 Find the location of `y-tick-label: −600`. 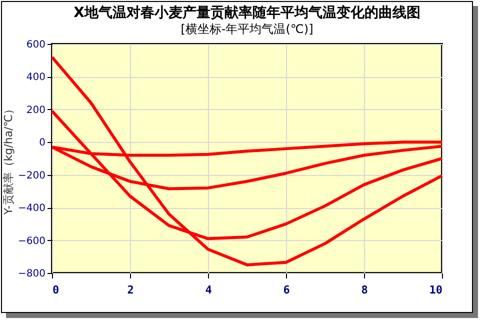

y-tick-label: −600 is located at coordinates (32, 241).